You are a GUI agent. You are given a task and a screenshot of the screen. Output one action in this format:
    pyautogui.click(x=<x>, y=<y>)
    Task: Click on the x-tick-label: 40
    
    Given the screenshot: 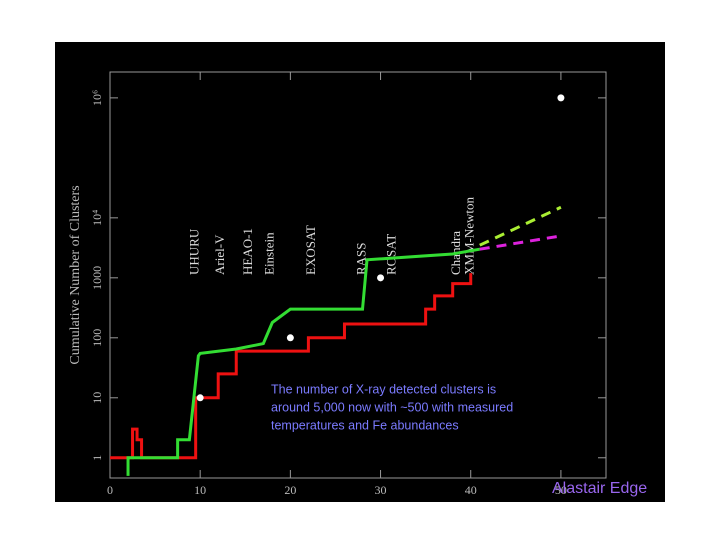 What is the action you would take?
    pyautogui.click(x=471, y=490)
    